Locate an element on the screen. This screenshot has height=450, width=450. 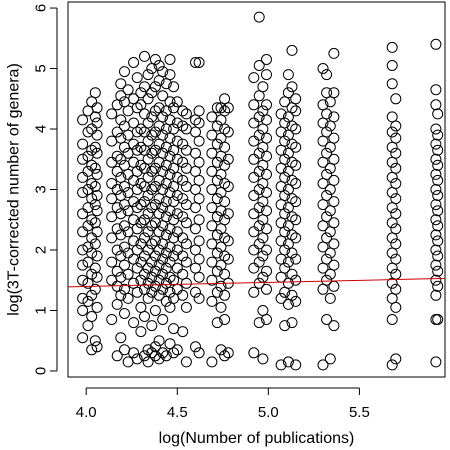
y-tick-label: 4 is located at coordinates (41, 129).